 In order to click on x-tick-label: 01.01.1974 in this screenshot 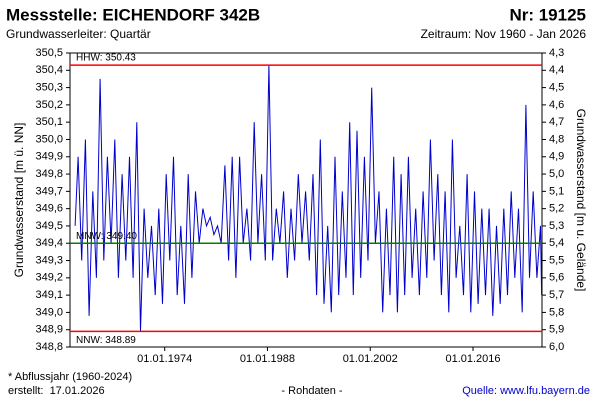, I will do `click(164, 359)`.